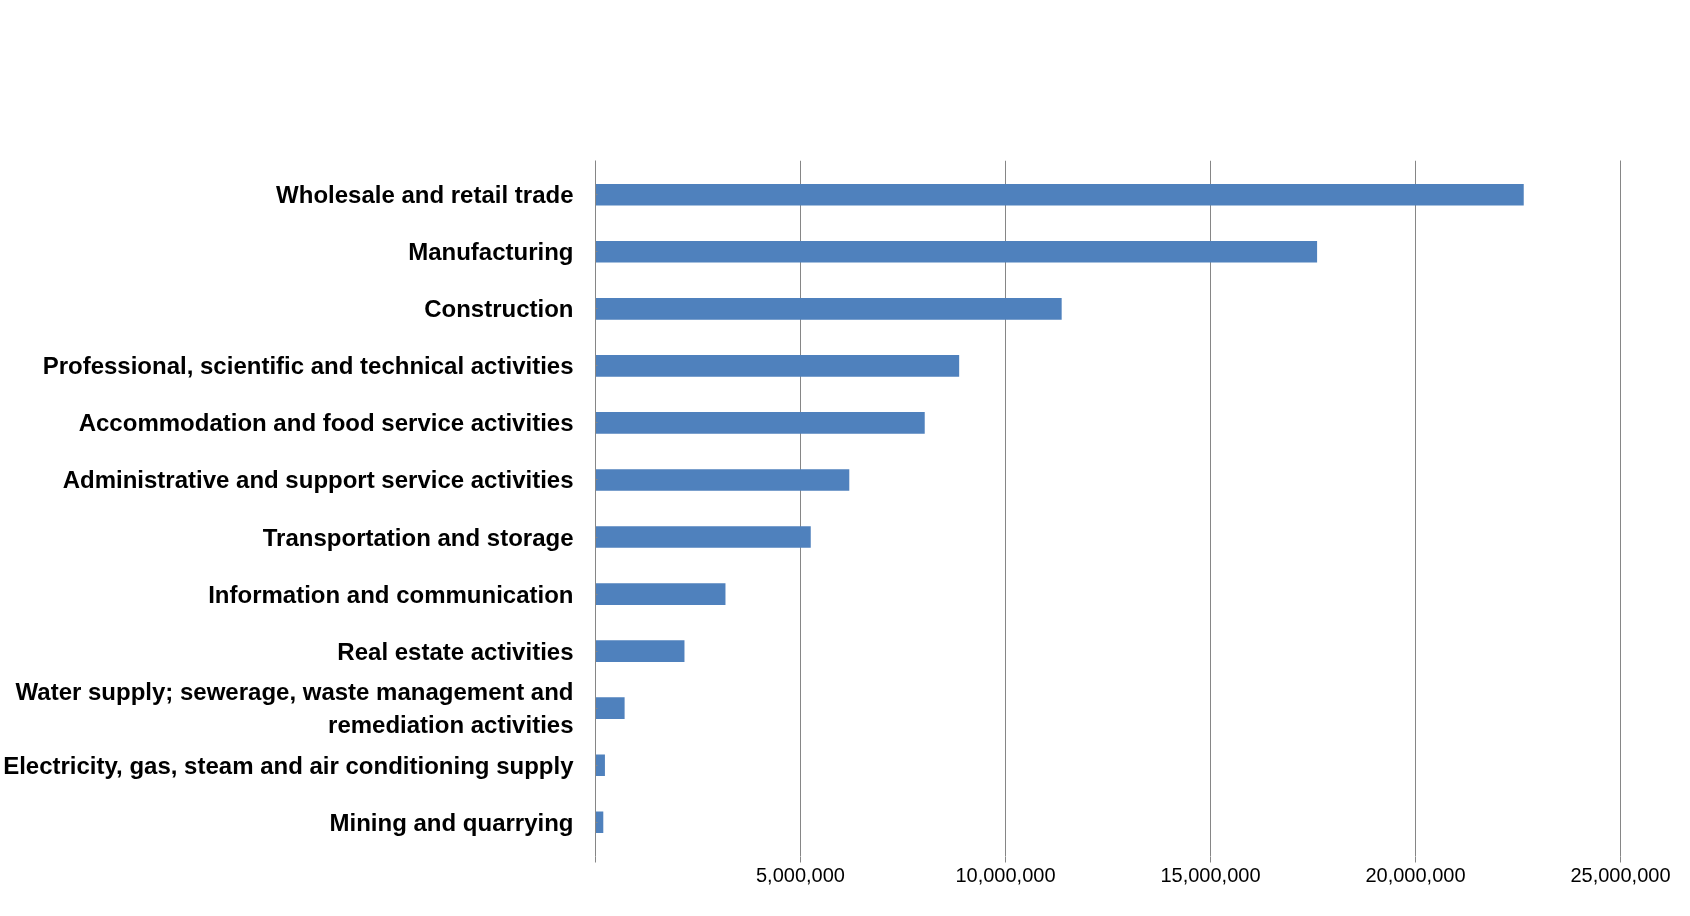 This screenshot has height=916, width=1690. Describe the element at coordinates (455, 651) in the screenshot. I see `y-tick-label: Real estate activities` at that location.